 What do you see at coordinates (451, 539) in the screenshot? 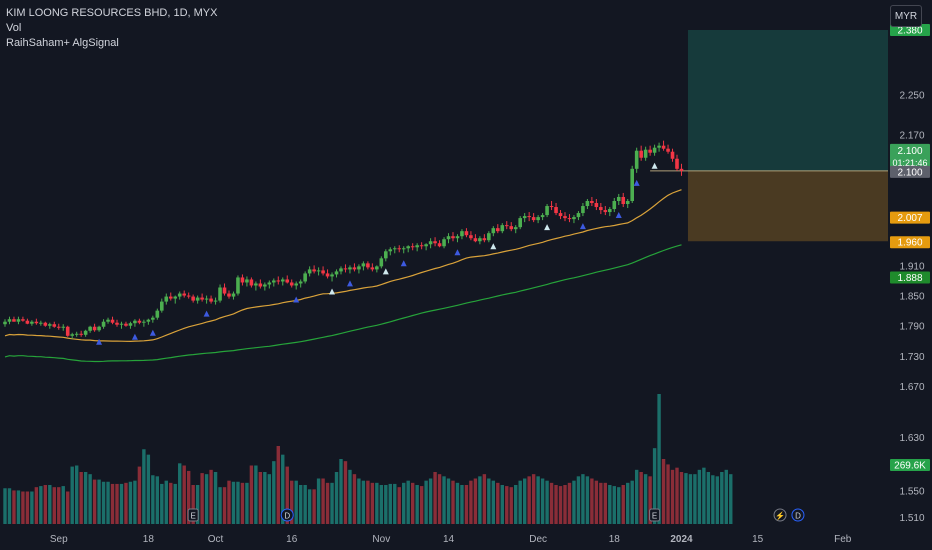
I see `time-axis: Sep 18 Oct 16 Nov 14 Dec 18 2024 15 Feb` at bounding box center [451, 539].